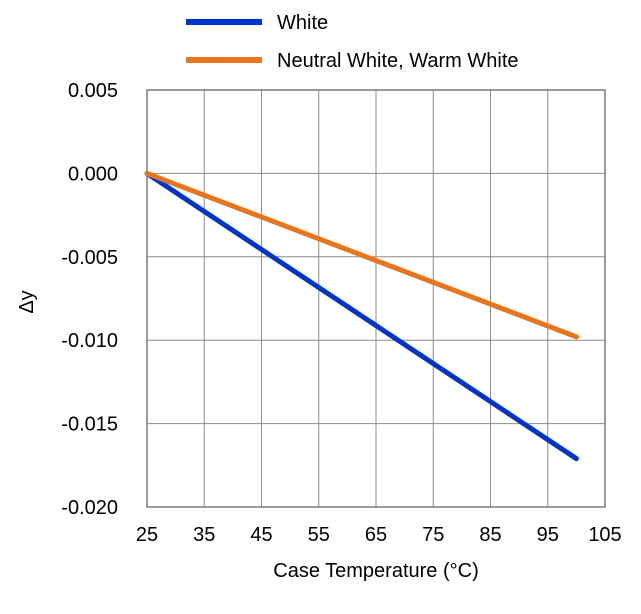 Image resolution: width=641 pixels, height=614 pixels. Describe the element at coordinates (433, 535) in the screenshot. I see `x-tick-label: 75` at that location.